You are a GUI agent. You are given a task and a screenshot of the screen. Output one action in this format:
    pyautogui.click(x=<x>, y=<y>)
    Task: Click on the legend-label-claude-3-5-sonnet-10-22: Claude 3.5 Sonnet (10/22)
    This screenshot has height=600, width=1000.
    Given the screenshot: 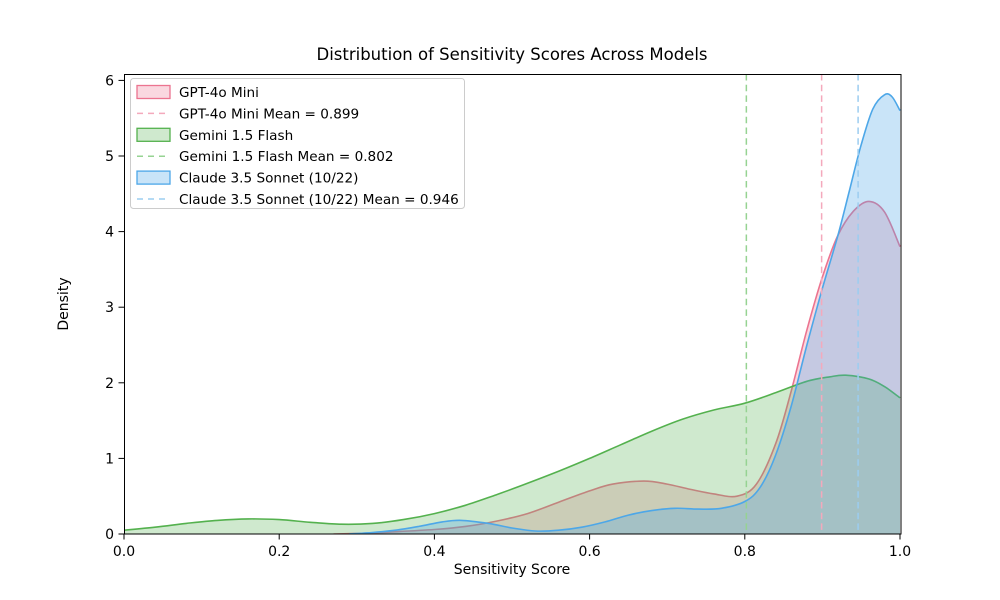 What is the action you would take?
    pyautogui.click(x=268, y=179)
    